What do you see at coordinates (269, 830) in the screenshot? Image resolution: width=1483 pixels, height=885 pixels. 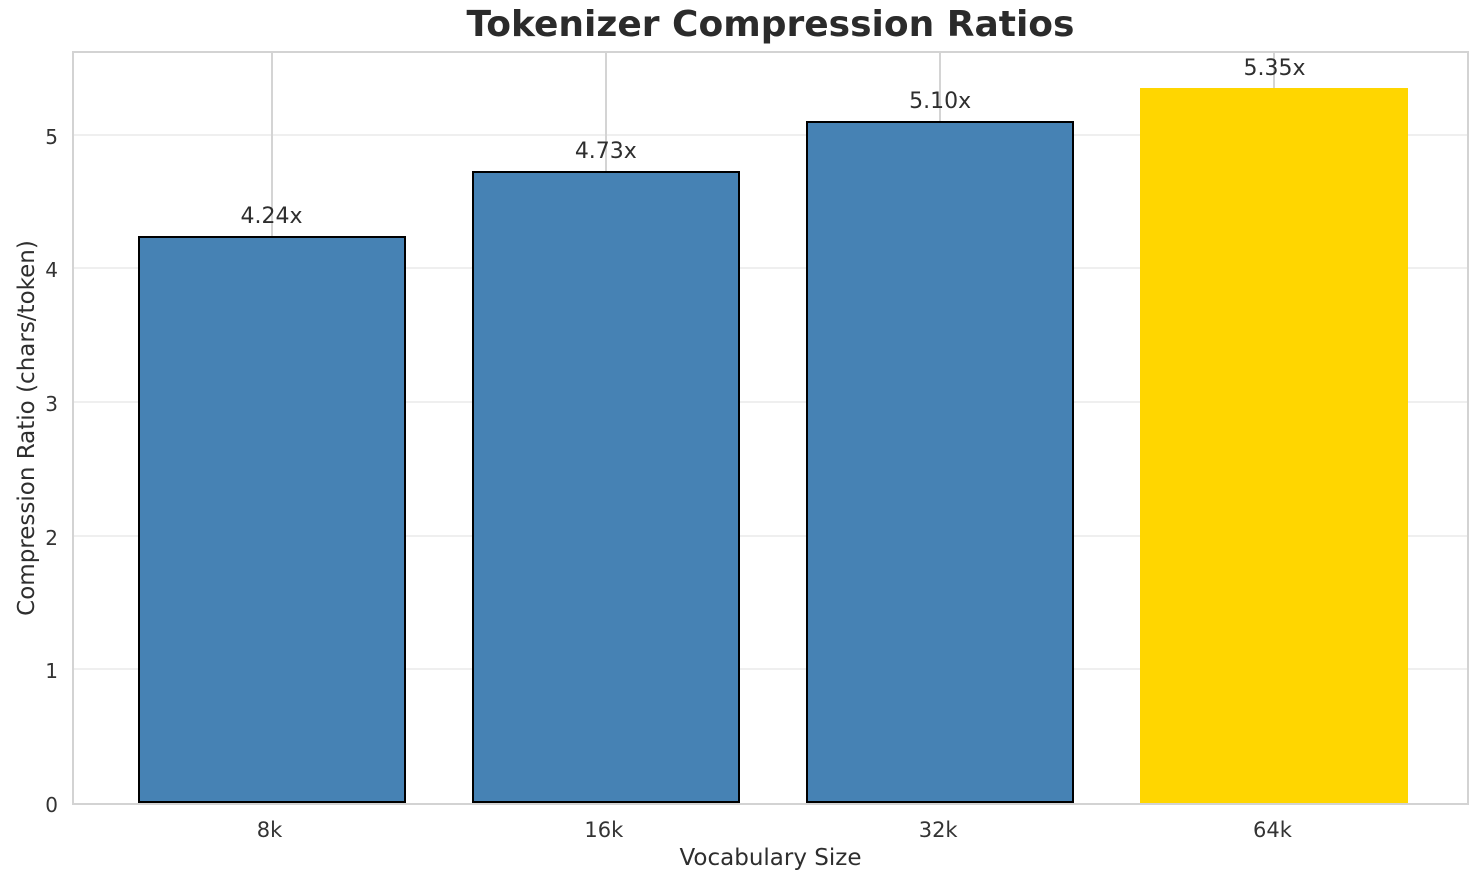 I see `x-tick-label: 8k` at bounding box center [269, 830].